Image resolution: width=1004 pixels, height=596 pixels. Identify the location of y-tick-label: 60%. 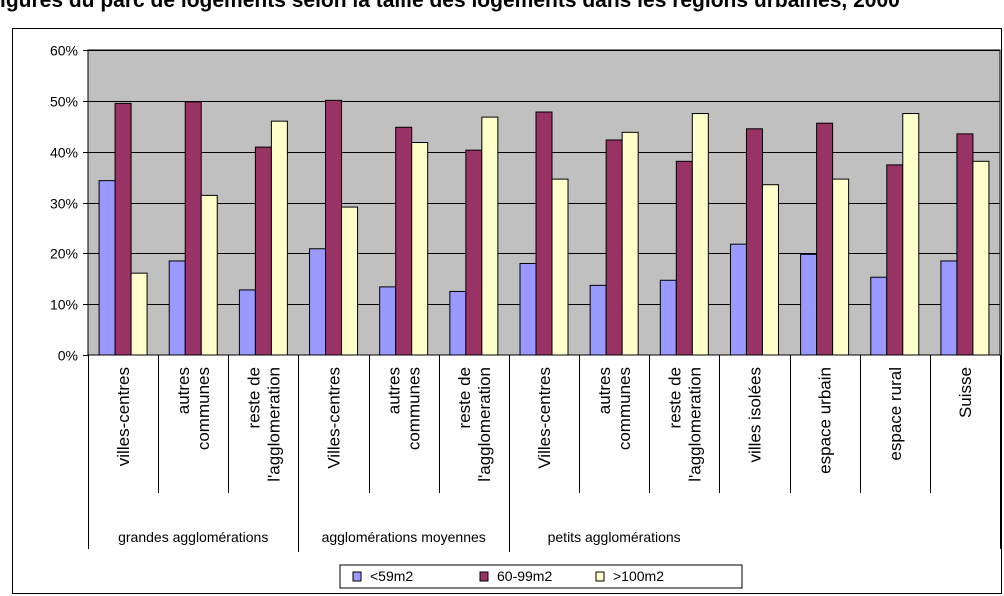
(64, 51).